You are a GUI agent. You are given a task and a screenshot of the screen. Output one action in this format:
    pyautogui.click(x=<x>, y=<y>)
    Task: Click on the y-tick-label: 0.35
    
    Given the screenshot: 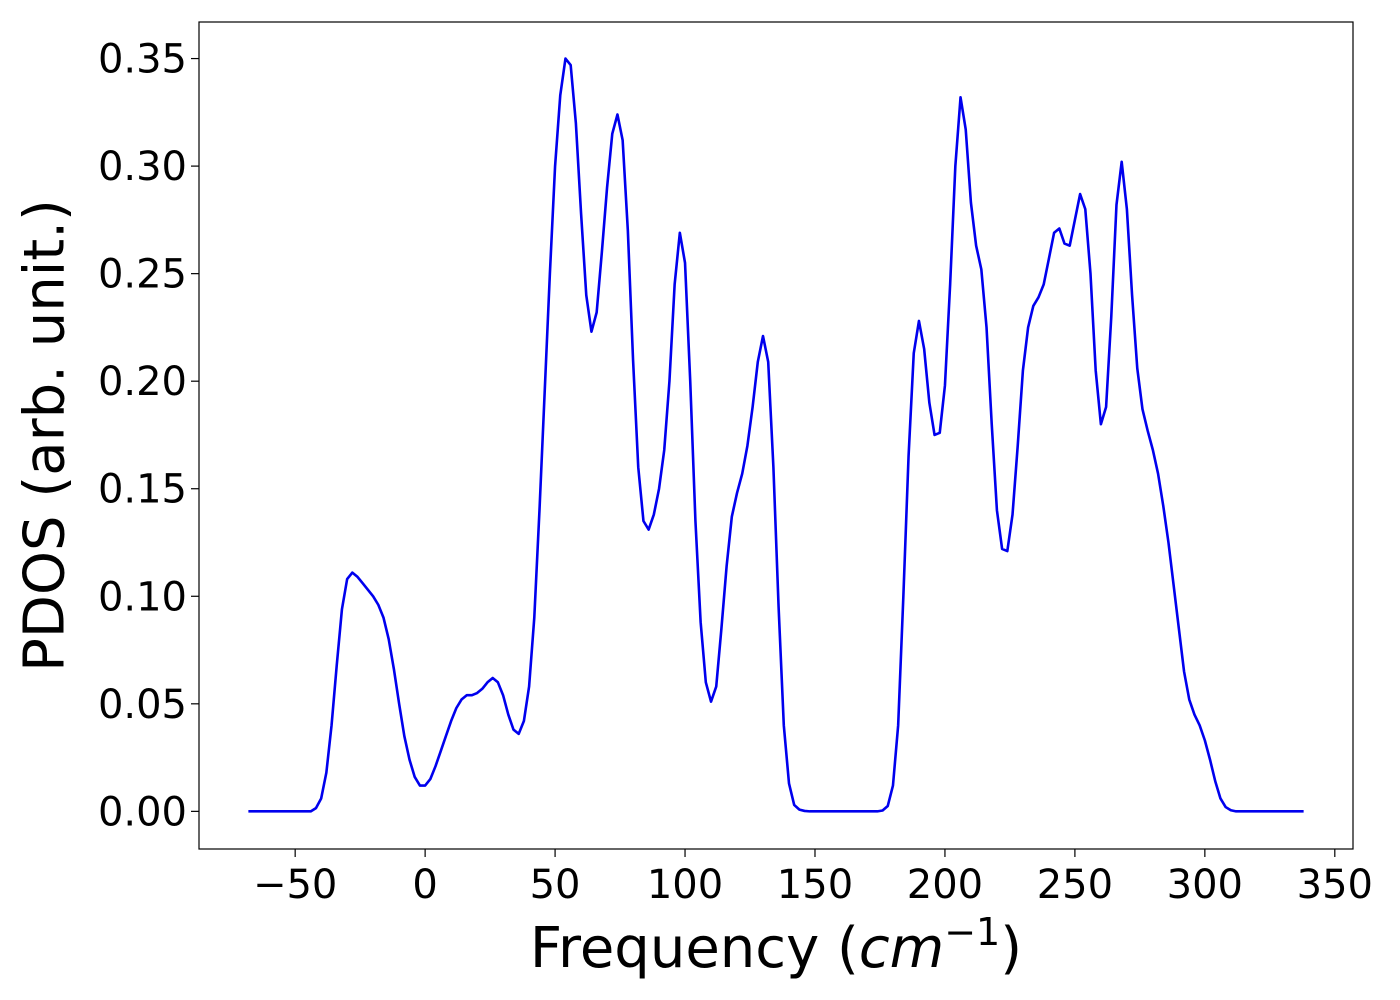 What is the action you would take?
    pyautogui.click(x=142, y=60)
    